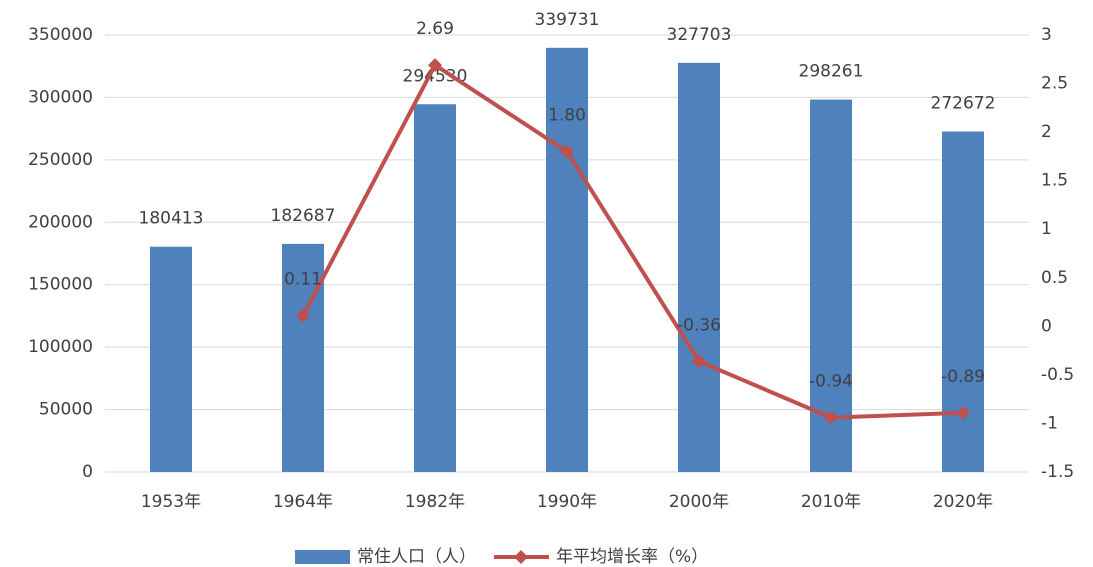 This screenshot has height=567, width=1093. What do you see at coordinates (963, 377) in the screenshot?
I see `line-value-label: -0.89` at bounding box center [963, 377].